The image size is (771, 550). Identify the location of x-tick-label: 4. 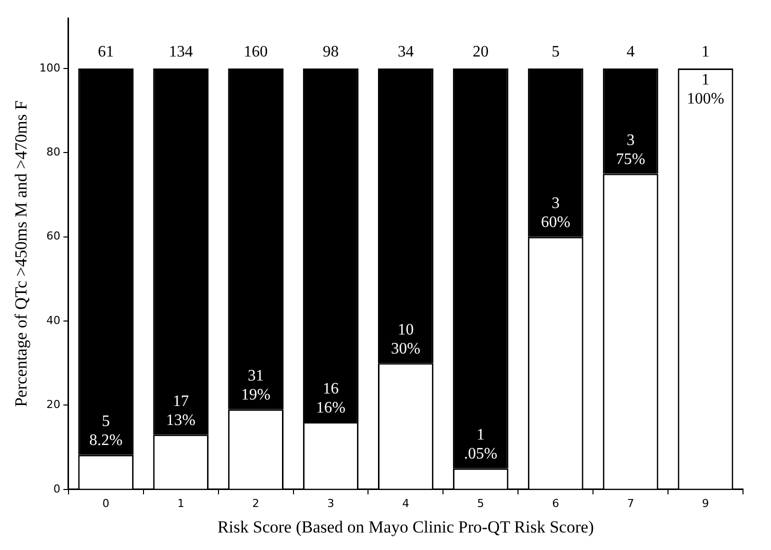
(406, 503).